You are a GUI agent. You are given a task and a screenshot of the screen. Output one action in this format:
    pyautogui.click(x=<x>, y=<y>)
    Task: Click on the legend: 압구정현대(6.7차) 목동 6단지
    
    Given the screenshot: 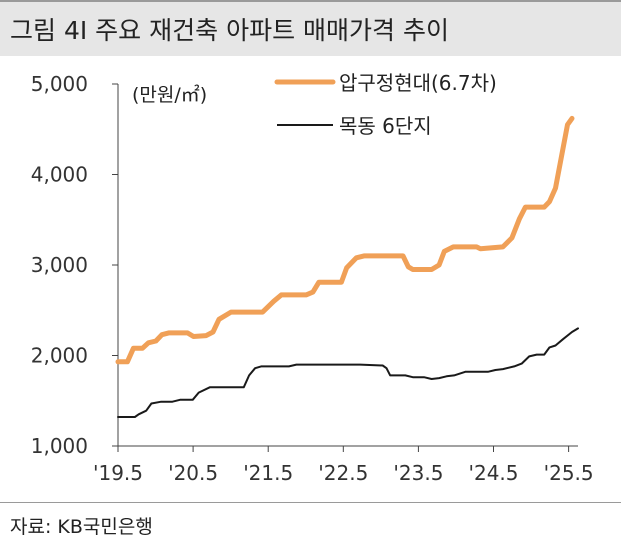 What is the action you would take?
    pyautogui.click(x=385, y=104)
    